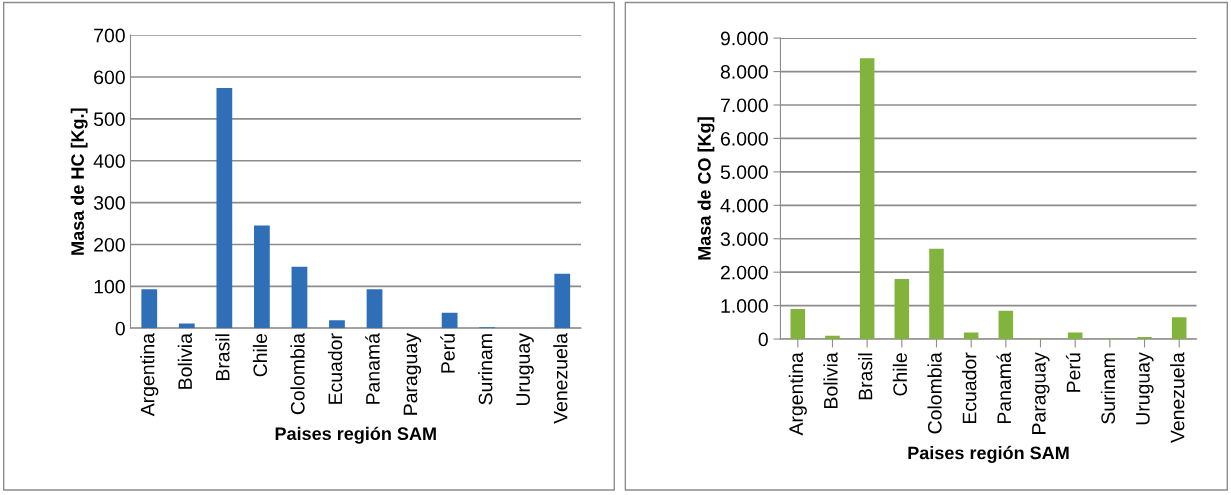 The width and height of the screenshot is (1231, 495). What do you see at coordinates (79, 181) in the screenshot?
I see `y-axis-title: Masa de HC [Kg.]` at bounding box center [79, 181].